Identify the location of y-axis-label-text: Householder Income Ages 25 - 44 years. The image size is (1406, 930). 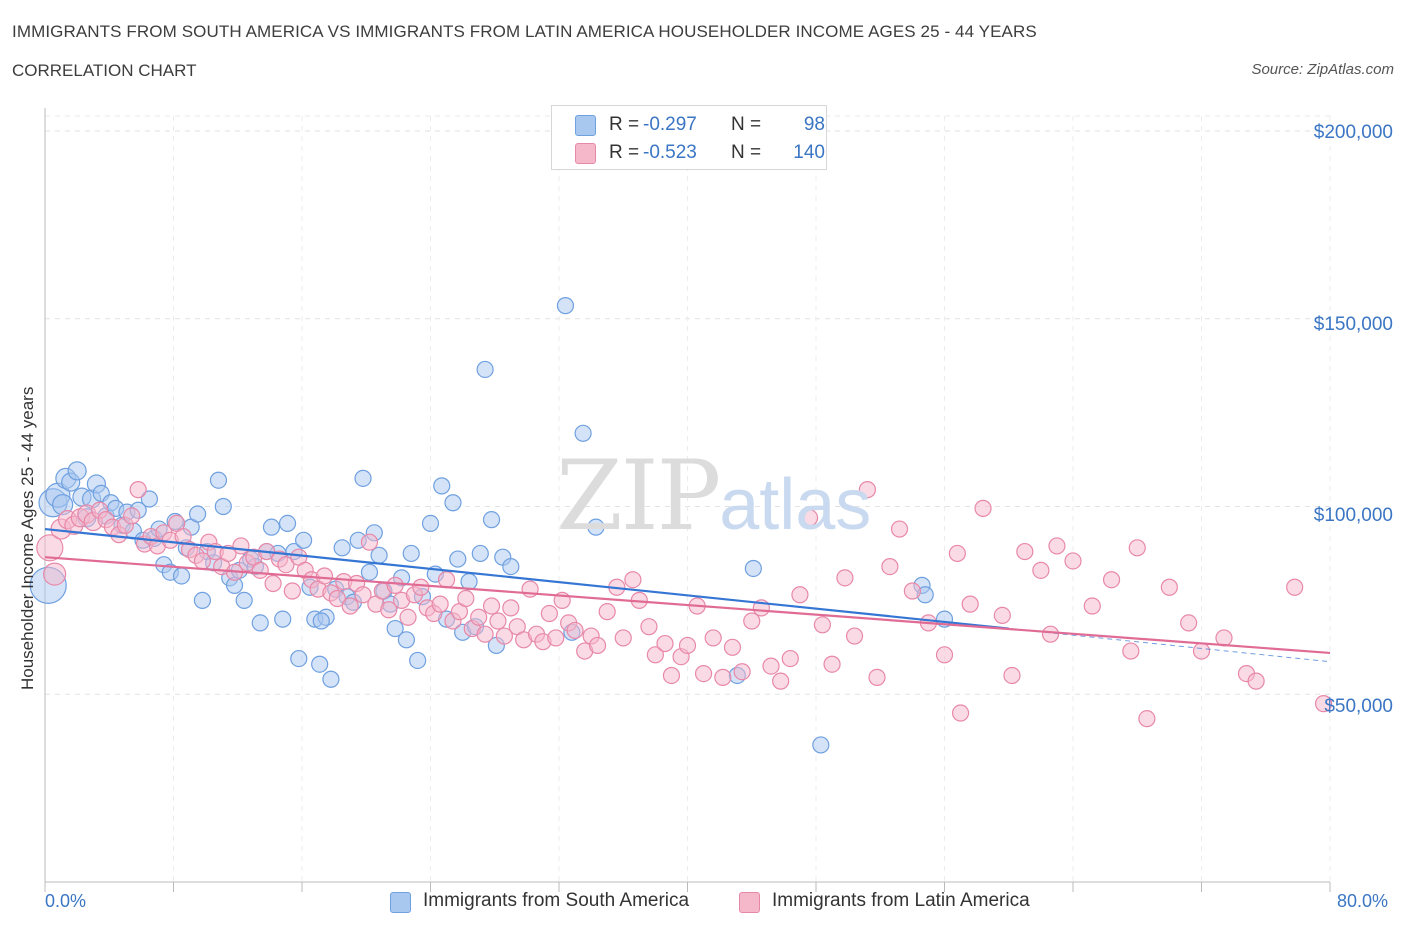
(27, 538).